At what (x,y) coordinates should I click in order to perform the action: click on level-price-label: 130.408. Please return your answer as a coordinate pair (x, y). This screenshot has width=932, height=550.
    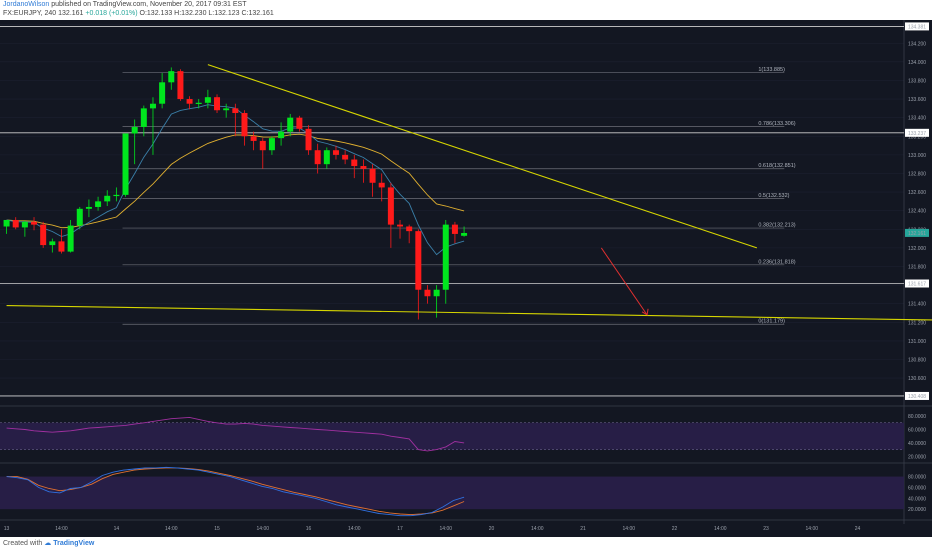
    Looking at the image, I should click on (917, 397).